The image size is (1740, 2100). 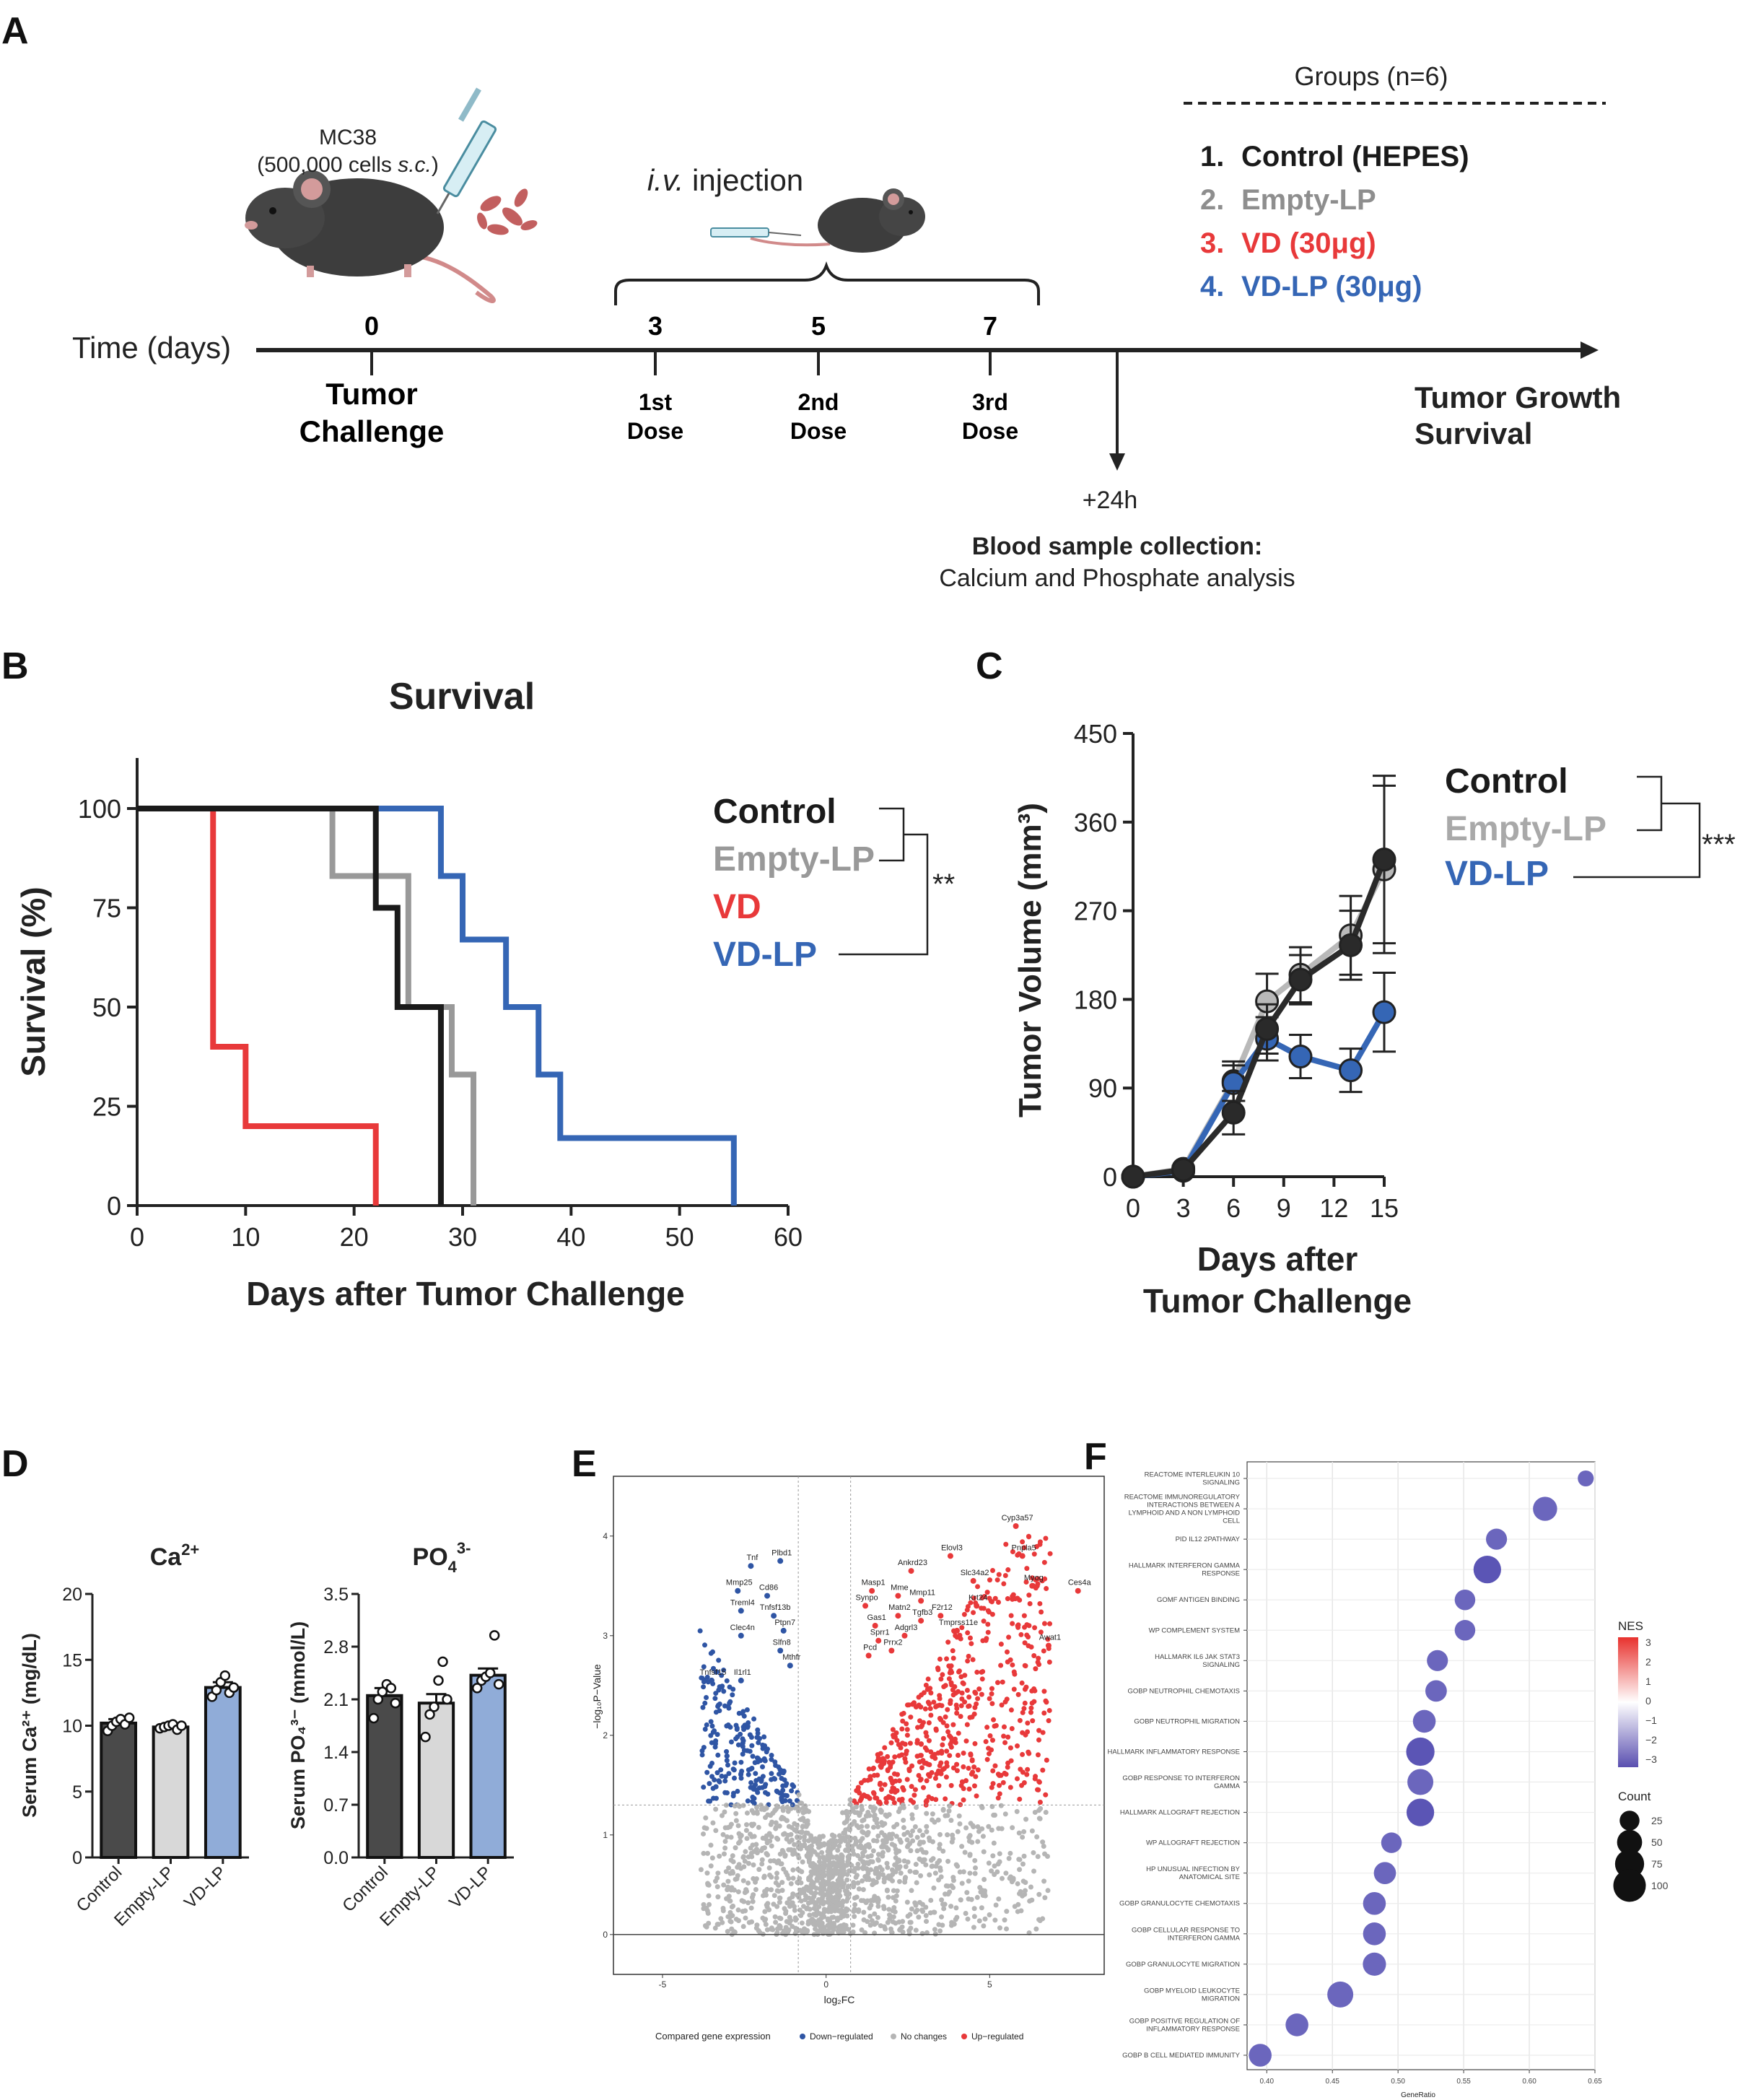 I want to click on timeline-day: 3, so click(x=655, y=326).